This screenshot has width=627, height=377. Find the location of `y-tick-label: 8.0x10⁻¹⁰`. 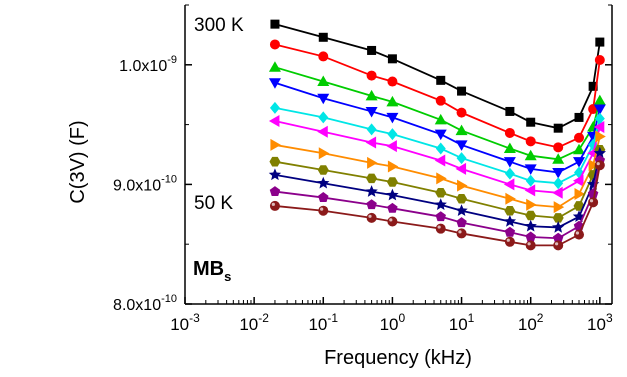

y-tick-label: 8.0x10⁻¹⁰ is located at coordinates (145, 303).